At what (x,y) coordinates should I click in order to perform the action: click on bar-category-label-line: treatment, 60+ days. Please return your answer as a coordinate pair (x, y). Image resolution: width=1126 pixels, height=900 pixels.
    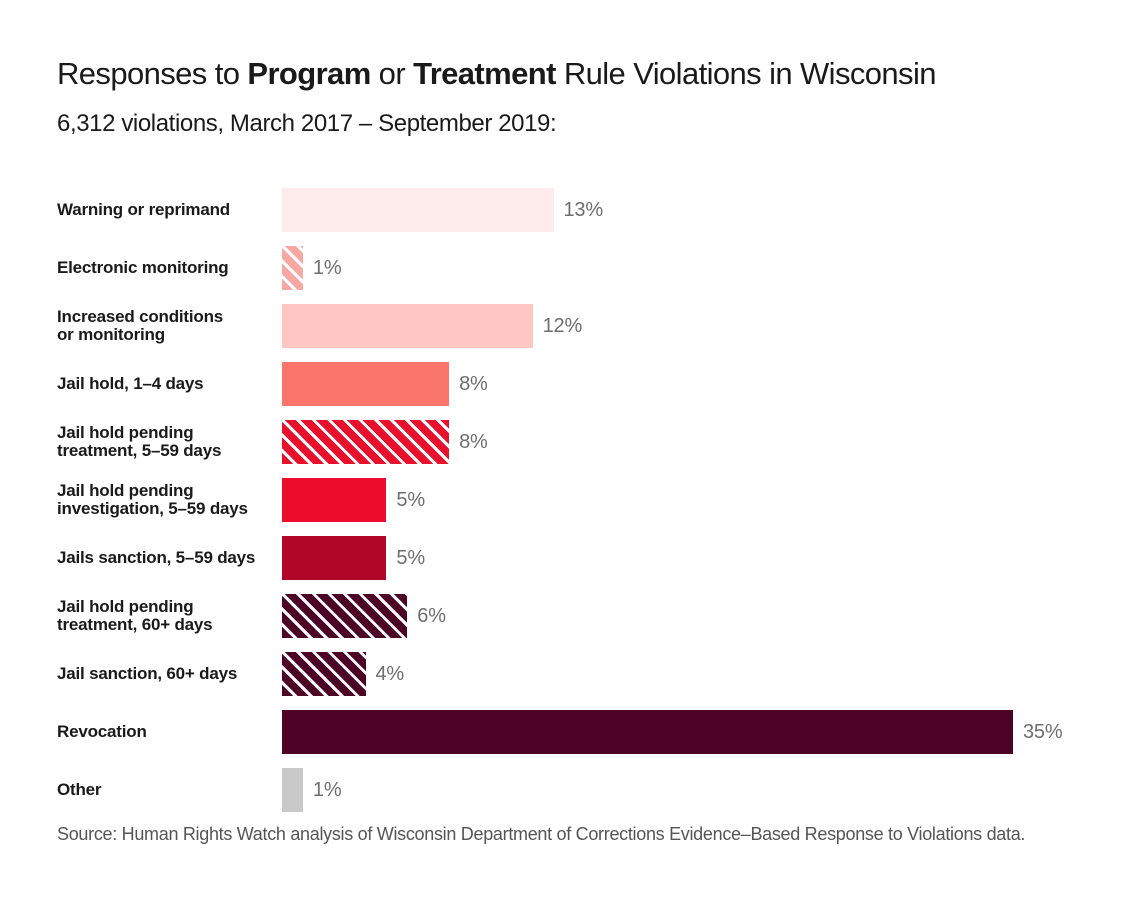
    Looking at the image, I should click on (135, 624).